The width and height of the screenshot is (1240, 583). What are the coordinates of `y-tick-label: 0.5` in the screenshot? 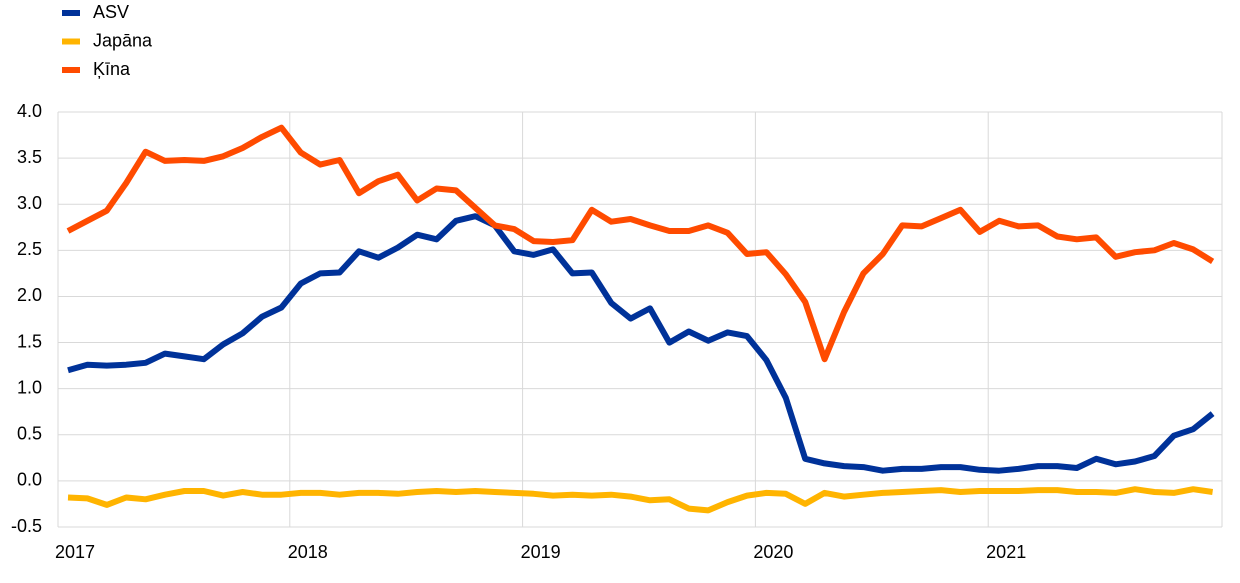 It's located at (29, 434).